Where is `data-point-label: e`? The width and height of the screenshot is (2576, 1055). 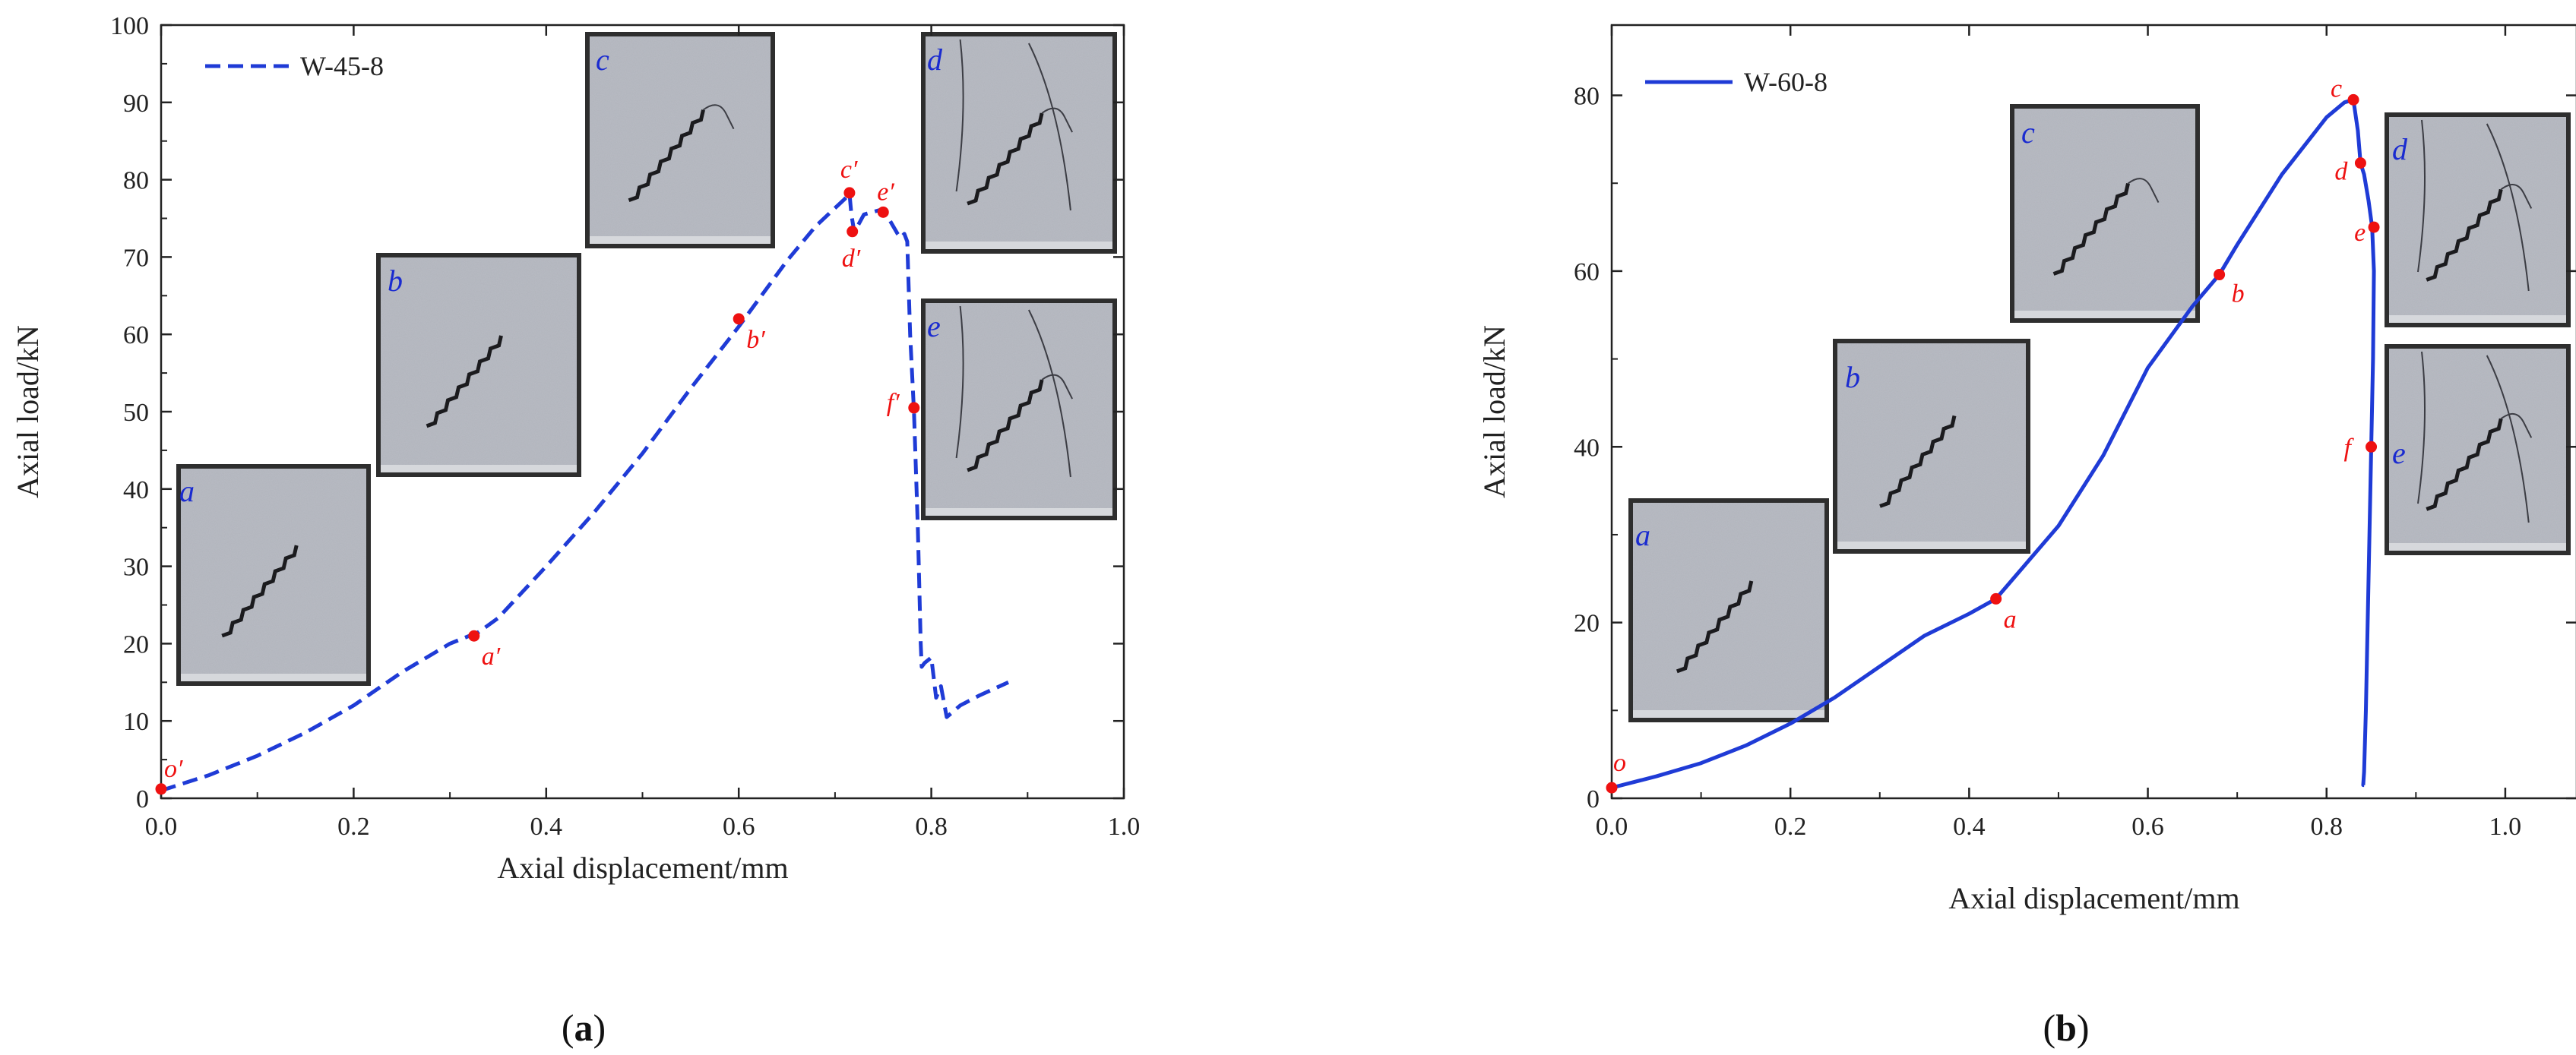 data-point-label: e is located at coordinates (2360, 233).